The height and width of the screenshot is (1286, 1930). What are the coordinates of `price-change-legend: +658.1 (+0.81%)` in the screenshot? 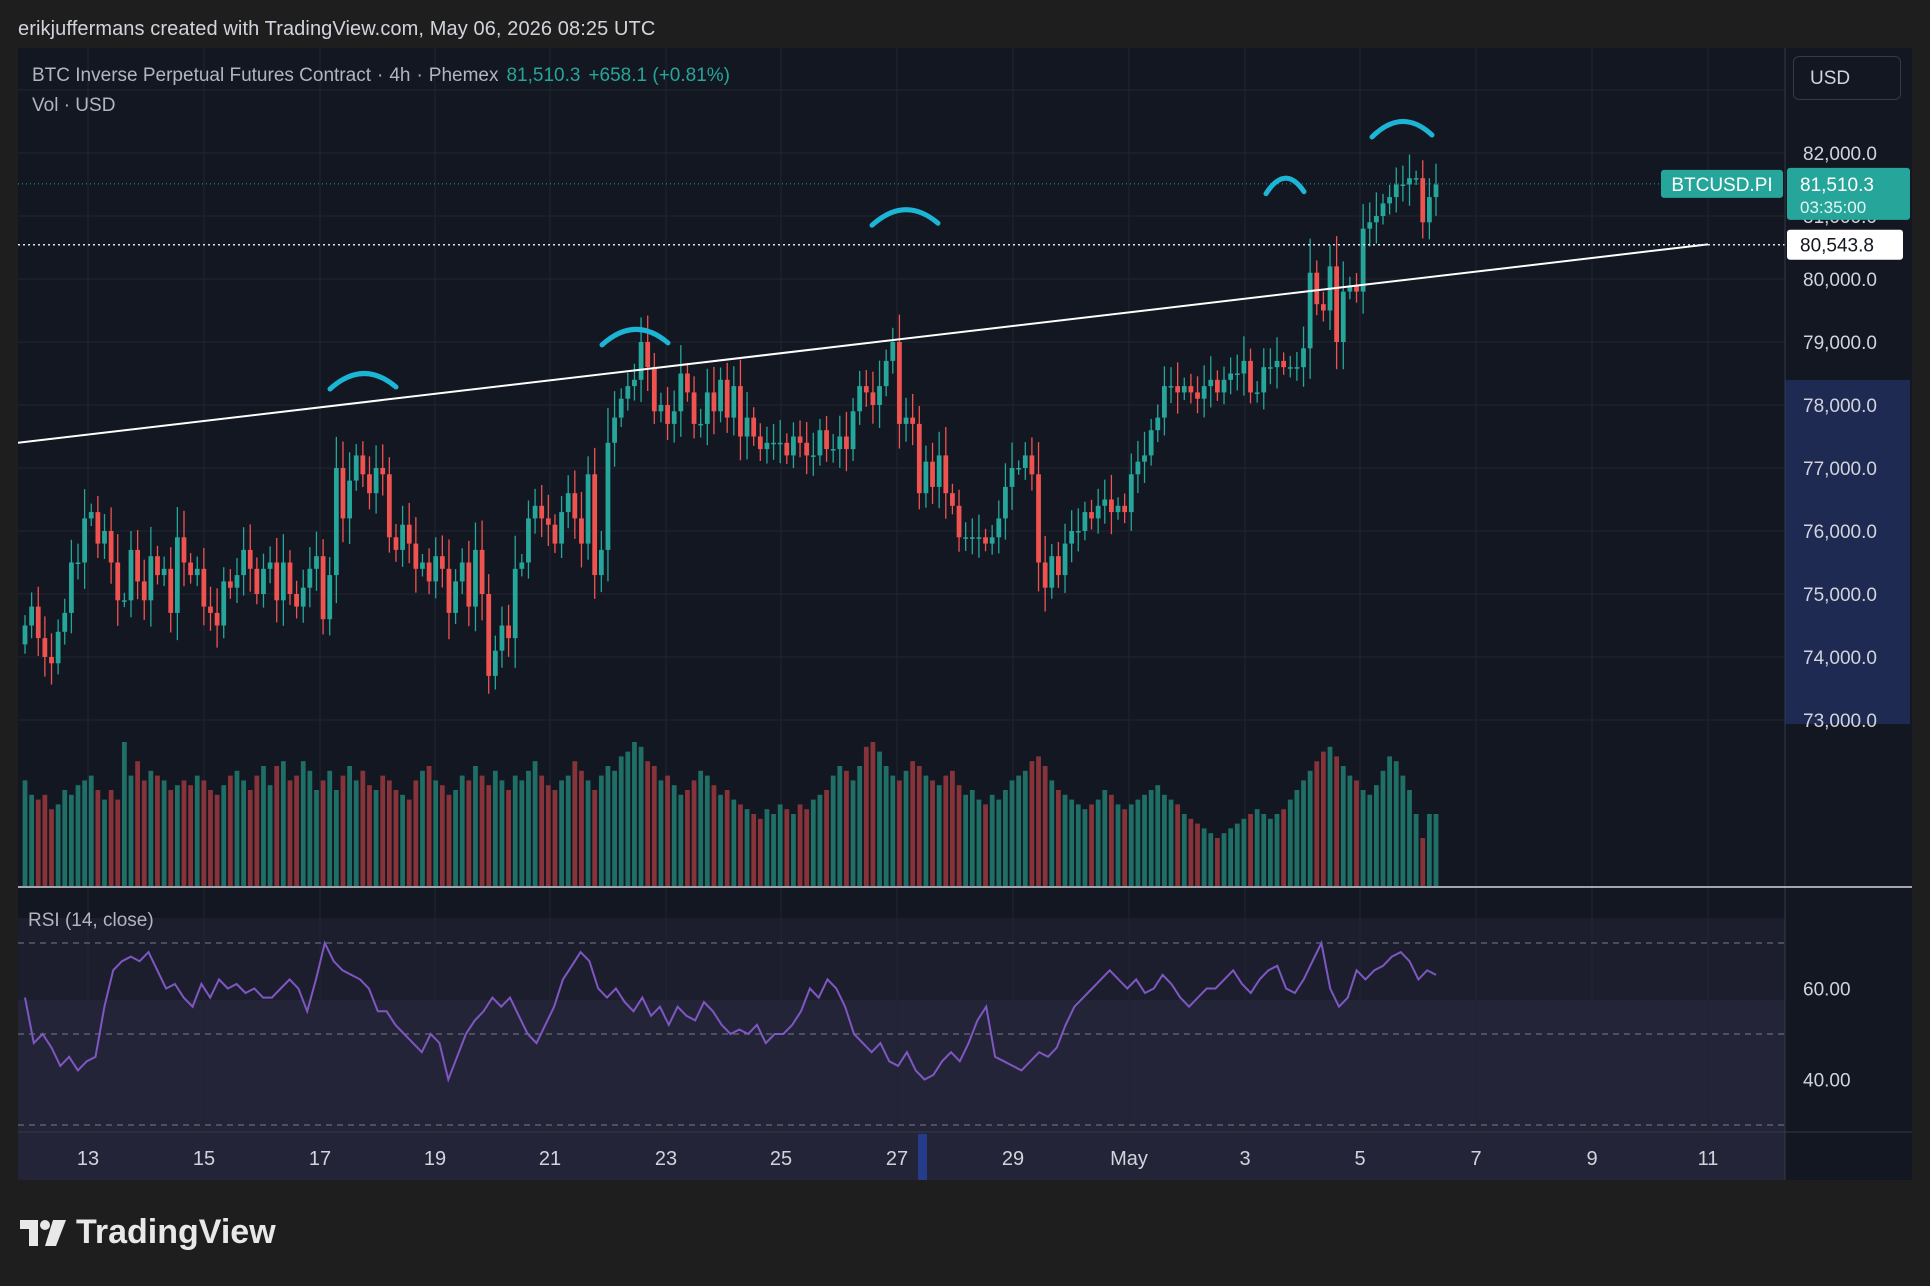 It's located at (659, 75).